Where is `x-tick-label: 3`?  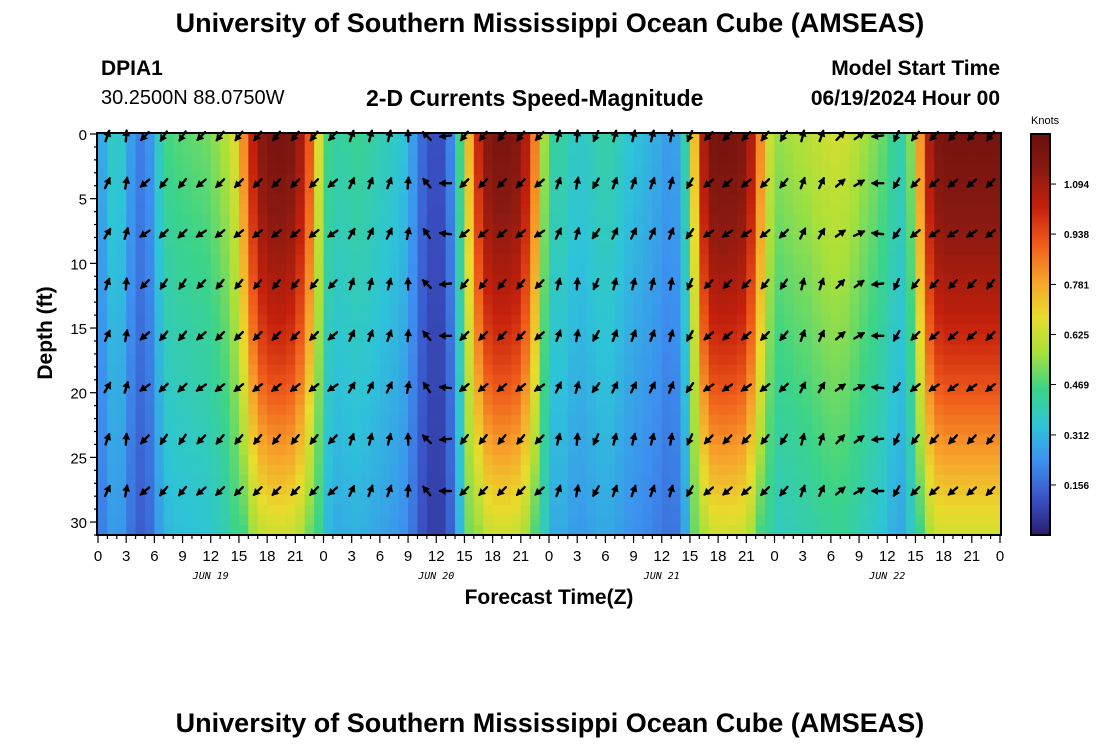
x-tick-label: 3 is located at coordinates (577, 556).